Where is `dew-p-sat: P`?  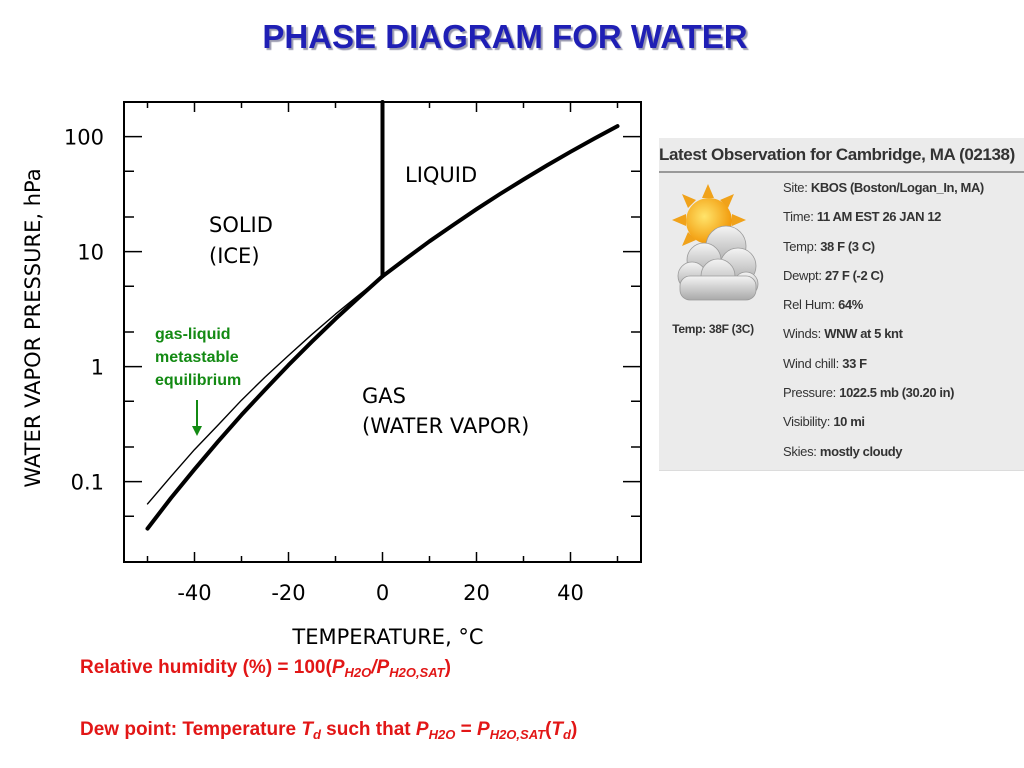 dew-p-sat: P is located at coordinates (483, 729).